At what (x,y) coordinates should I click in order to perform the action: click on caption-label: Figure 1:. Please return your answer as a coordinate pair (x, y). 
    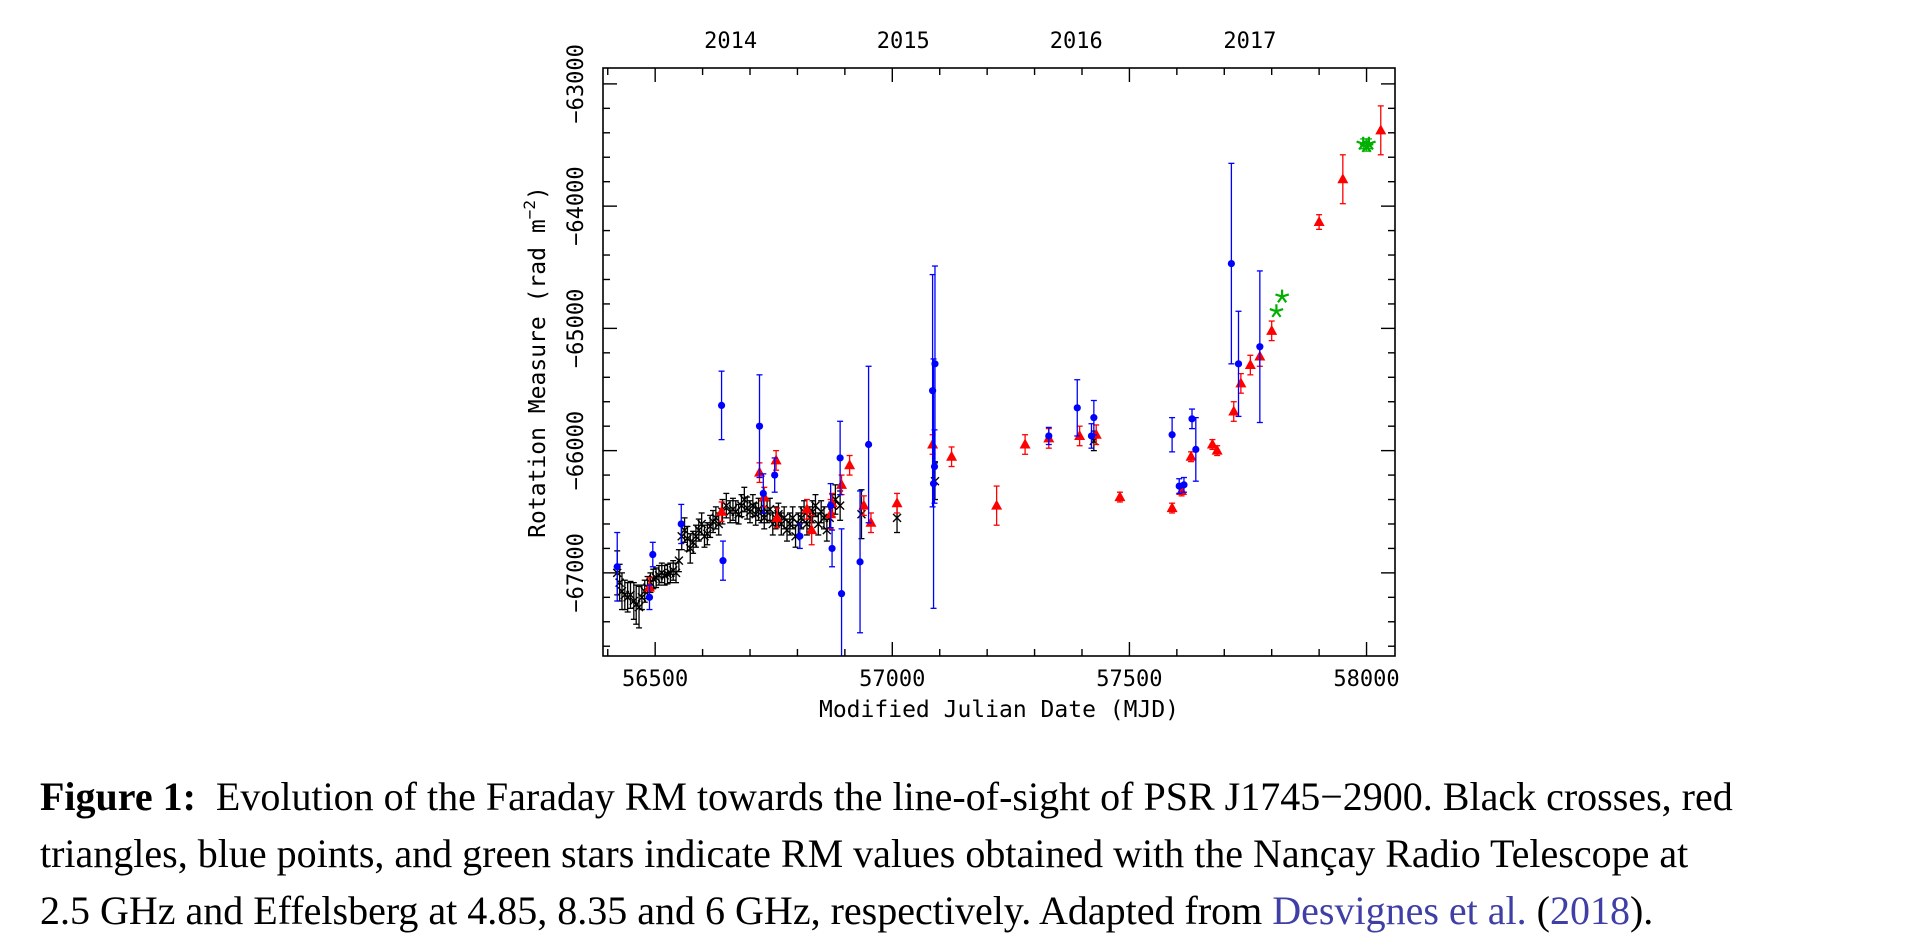
    Looking at the image, I should click on (118, 796).